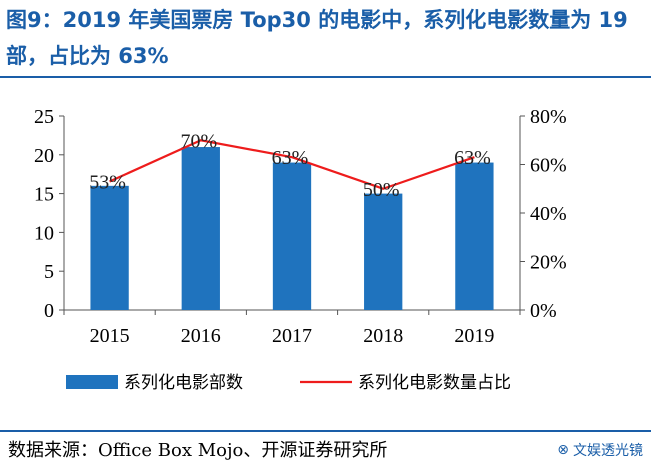 The width and height of the screenshot is (651, 472). What do you see at coordinates (325, 431) in the screenshot?
I see `footer-divider` at bounding box center [325, 431].